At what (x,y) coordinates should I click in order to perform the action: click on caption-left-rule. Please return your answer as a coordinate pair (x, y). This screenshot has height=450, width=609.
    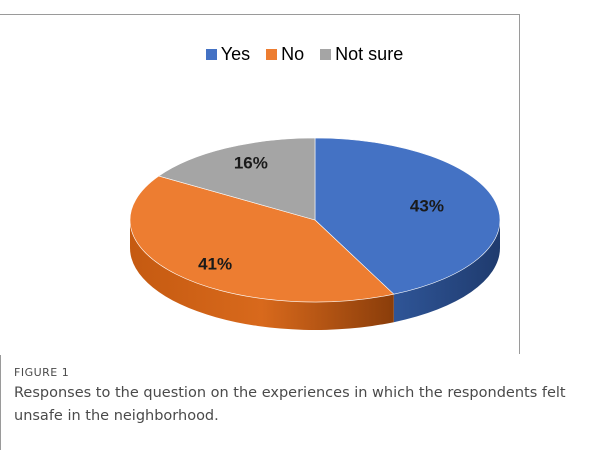
    Looking at the image, I should click on (0, 402).